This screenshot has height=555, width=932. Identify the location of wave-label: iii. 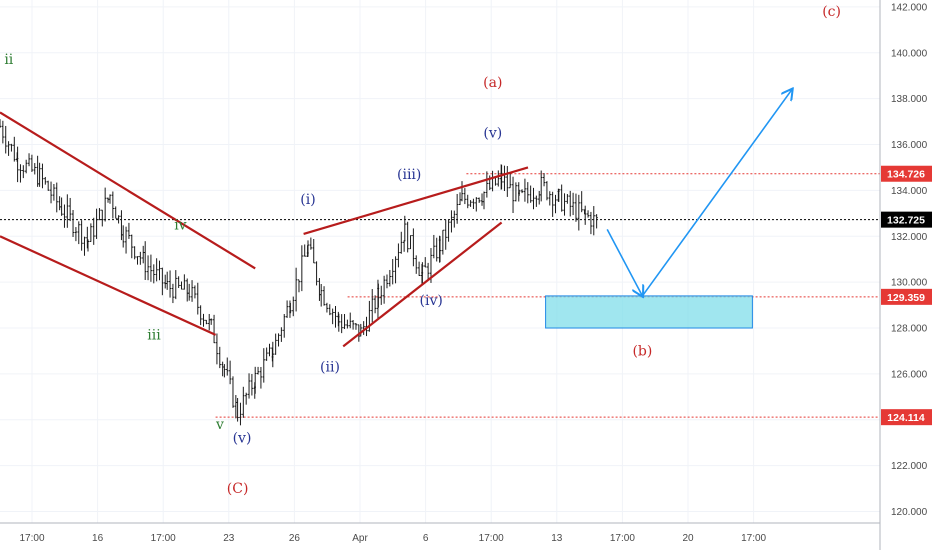
(154, 335).